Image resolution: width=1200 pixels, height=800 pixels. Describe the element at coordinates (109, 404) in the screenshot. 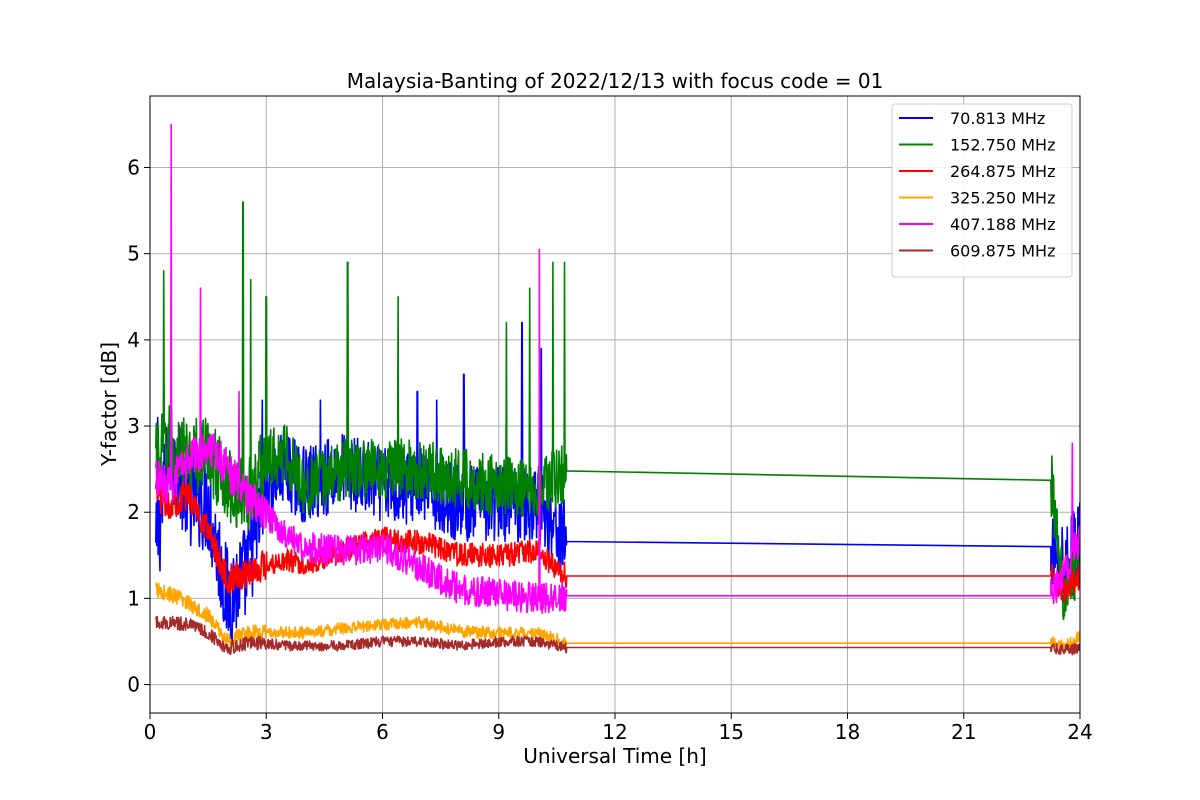

I see `y-axis-label: Y-factor [dB]` at that location.